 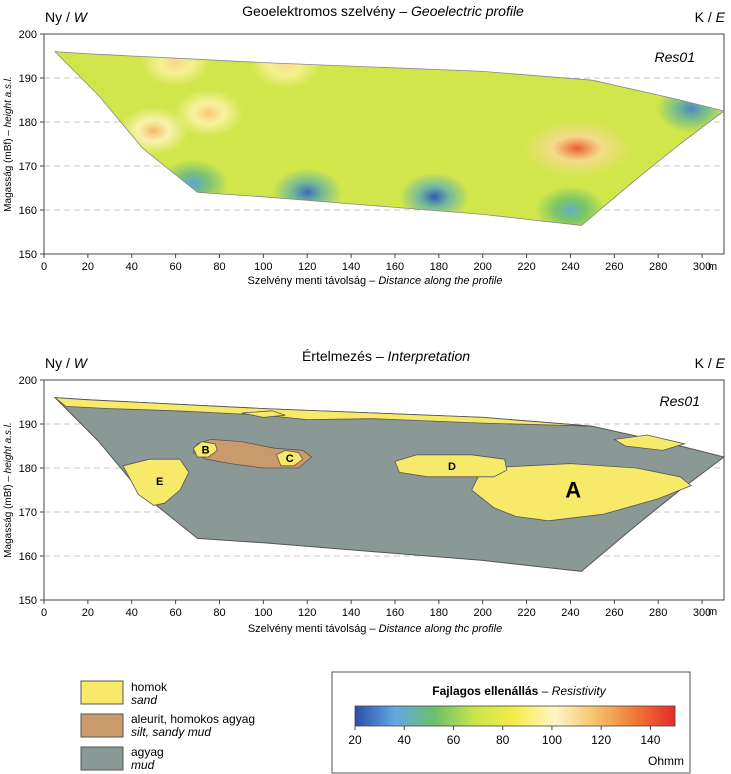 What do you see at coordinates (8, 490) in the screenshot?
I see `panel2-y-axis-label: Magasság (mBf) – height a.s.l.` at bounding box center [8, 490].